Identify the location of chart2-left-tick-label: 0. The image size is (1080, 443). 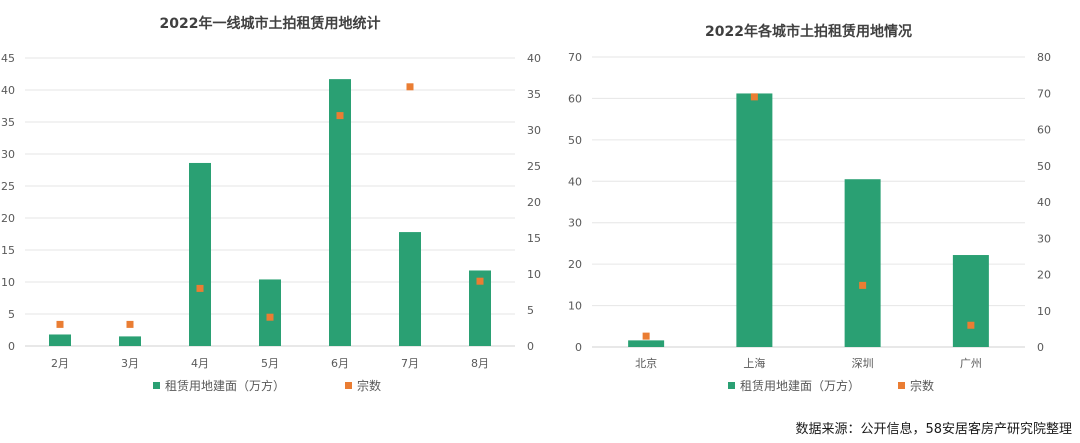
(578, 347).